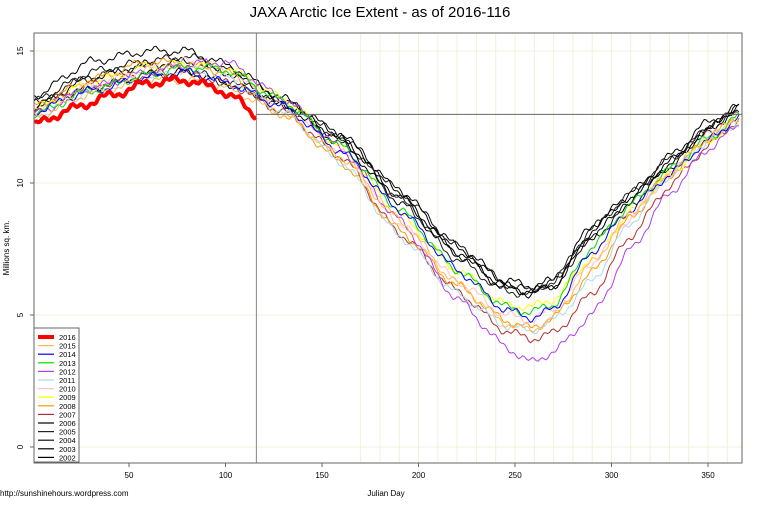 The width and height of the screenshot is (760, 506). I want to click on x-tick-label: 200, so click(419, 475).